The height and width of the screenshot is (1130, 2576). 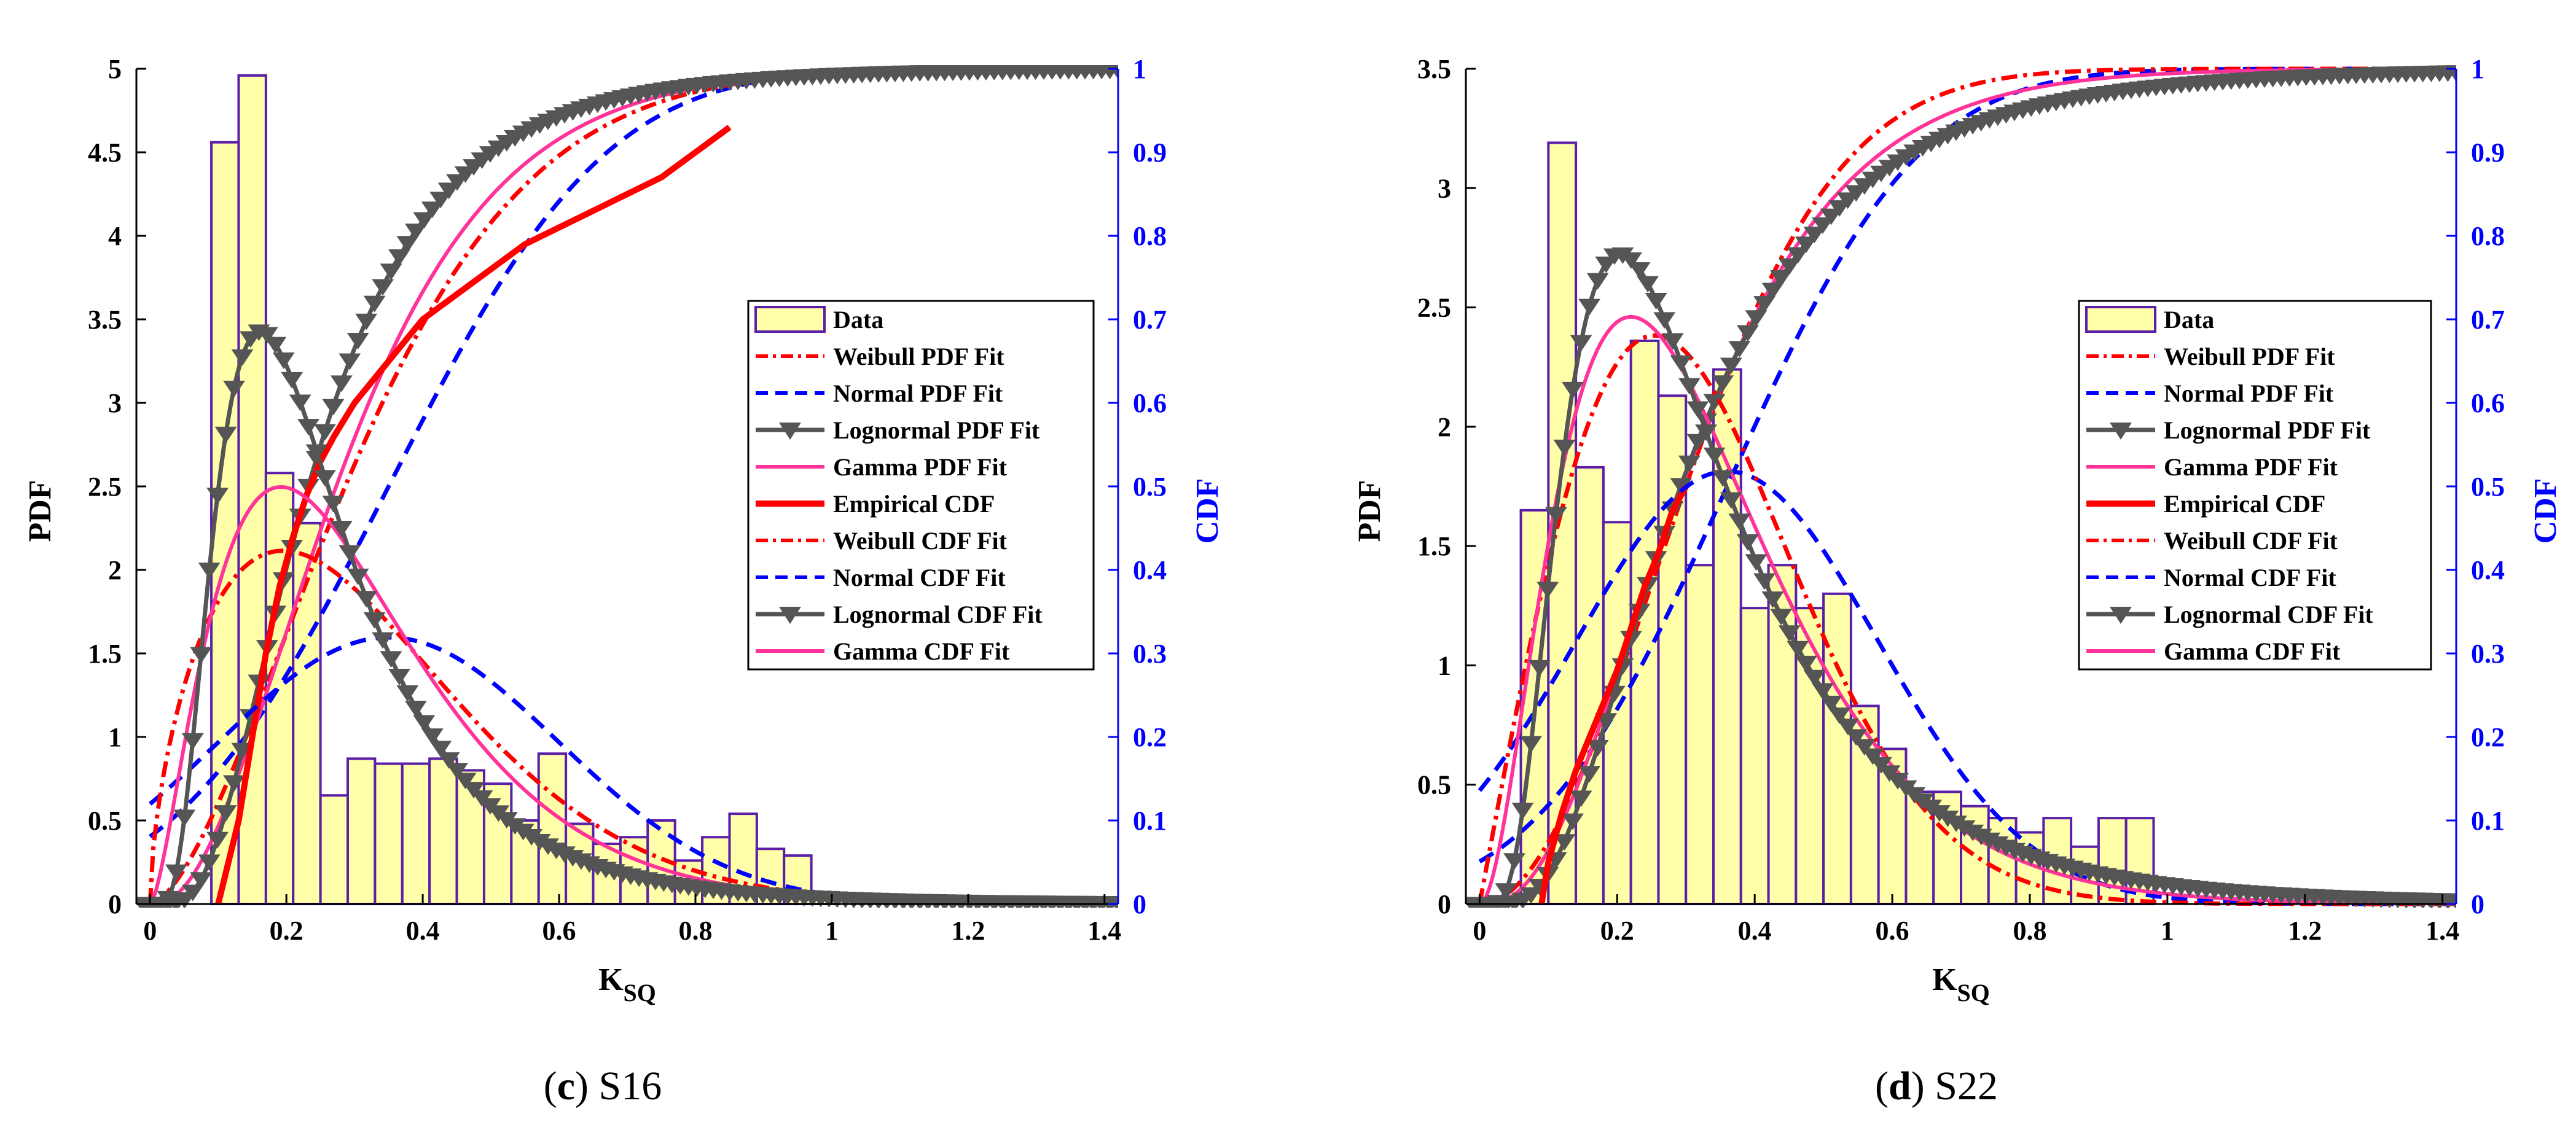 What do you see at coordinates (1139, 904) in the screenshot?
I see `y-right-tick-label: 0` at bounding box center [1139, 904].